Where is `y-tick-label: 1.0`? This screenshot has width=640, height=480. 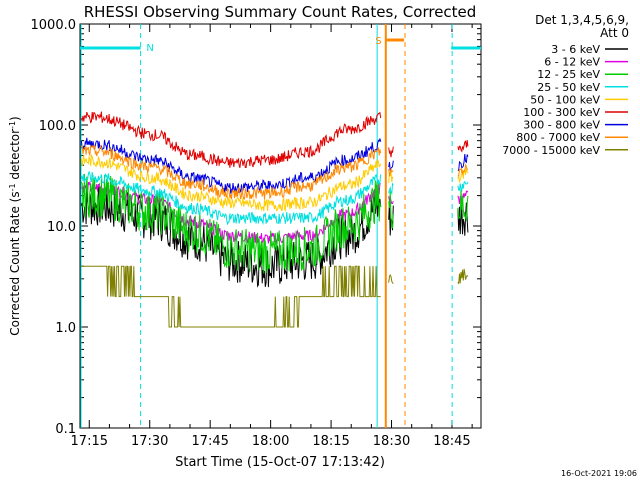 y-tick-label: 1.0 is located at coordinates (65, 328).